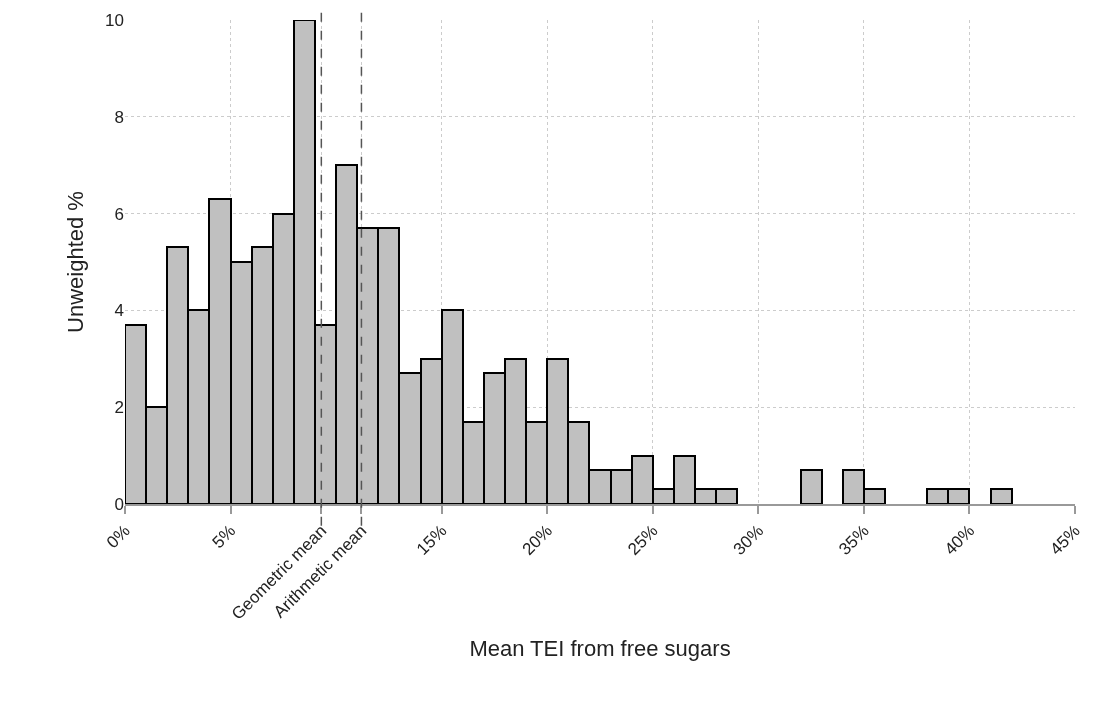 Image resolution: width=1095 pixels, height=703 pixels. What do you see at coordinates (959, 540) in the screenshot?
I see `x-tick-label: 40%` at bounding box center [959, 540].